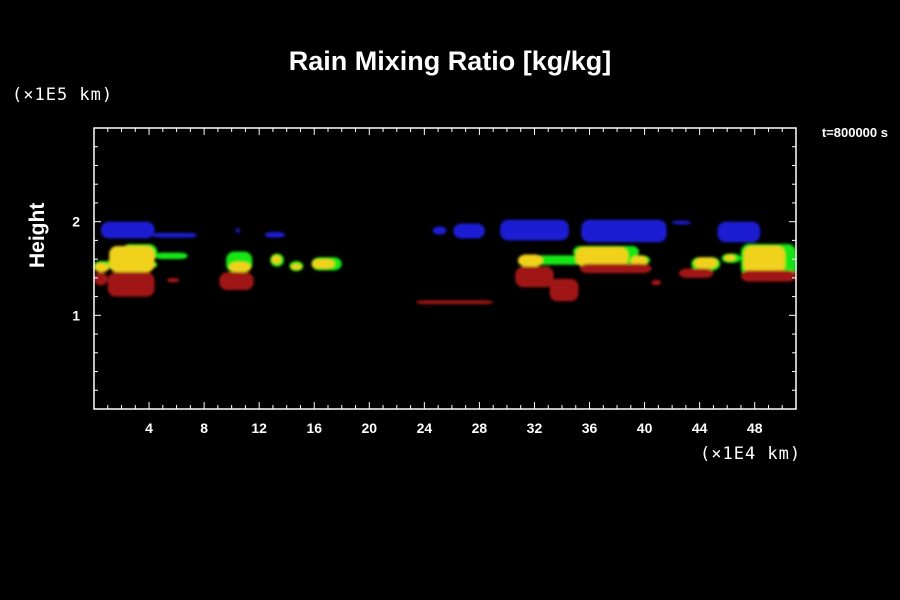 The image size is (900, 600). Describe the element at coordinates (370, 428) in the screenshot. I see `x-tick-label: 20` at that location.